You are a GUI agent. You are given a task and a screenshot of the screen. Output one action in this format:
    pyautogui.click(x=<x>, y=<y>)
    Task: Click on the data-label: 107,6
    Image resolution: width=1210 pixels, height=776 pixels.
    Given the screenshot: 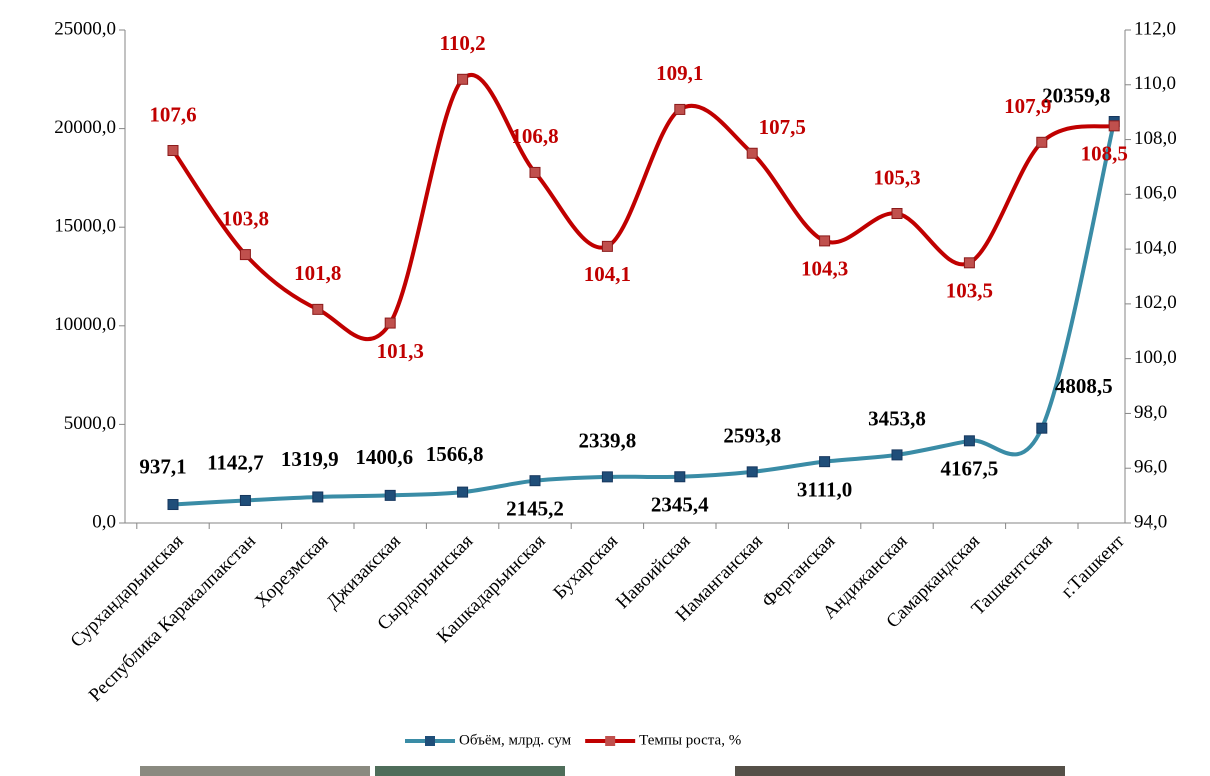 What is the action you would take?
    pyautogui.click(x=172, y=114)
    